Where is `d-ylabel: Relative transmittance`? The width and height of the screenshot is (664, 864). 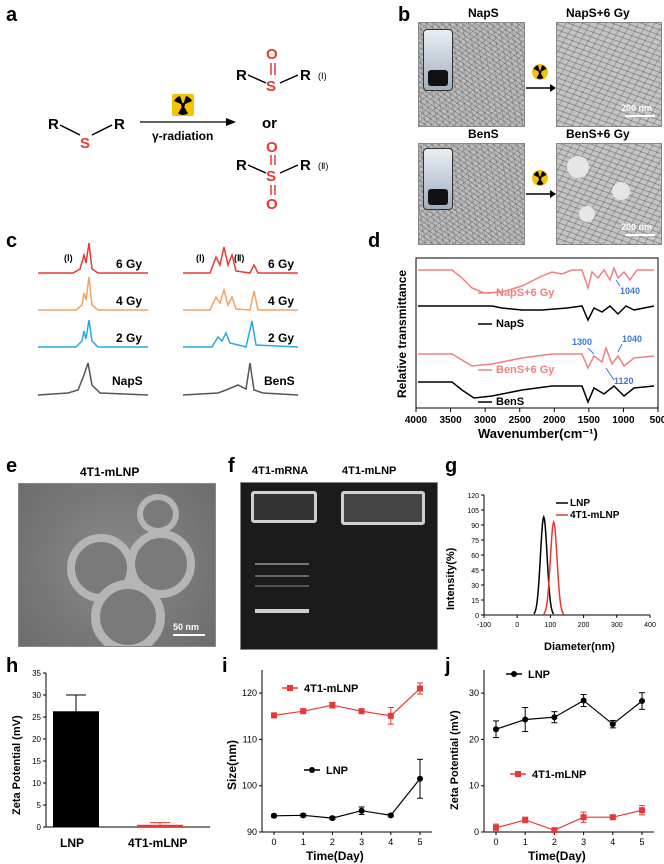
d-ylabel: Relative transmittance is located at coordinates (402, 334).